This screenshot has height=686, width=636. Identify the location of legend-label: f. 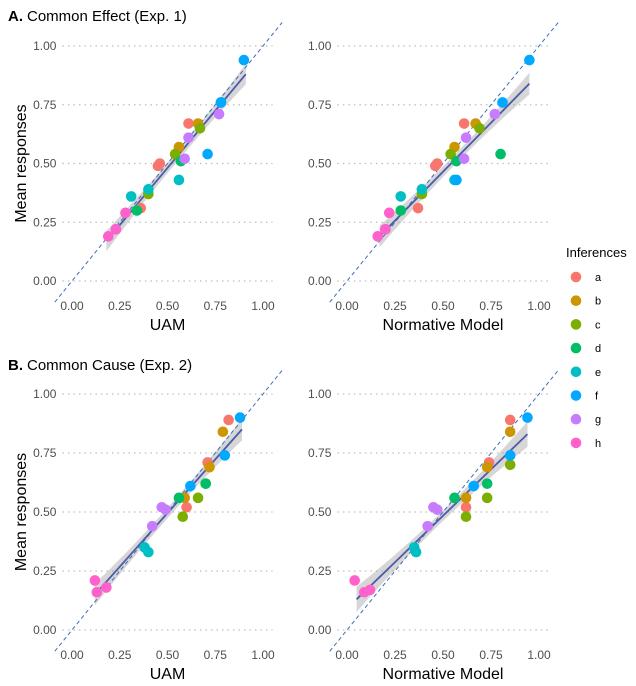
(597, 397).